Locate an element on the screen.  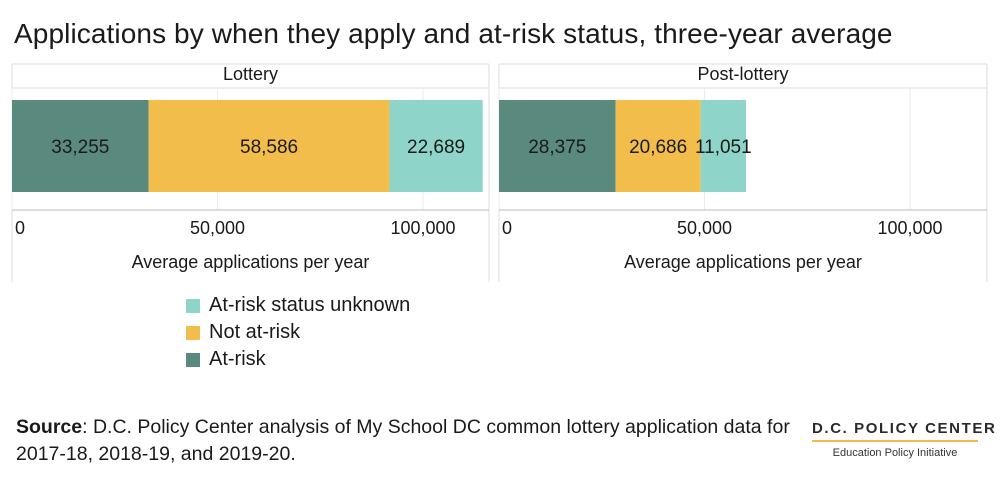
x-axis-title-lottery: Average applications per year is located at coordinates (251, 262).